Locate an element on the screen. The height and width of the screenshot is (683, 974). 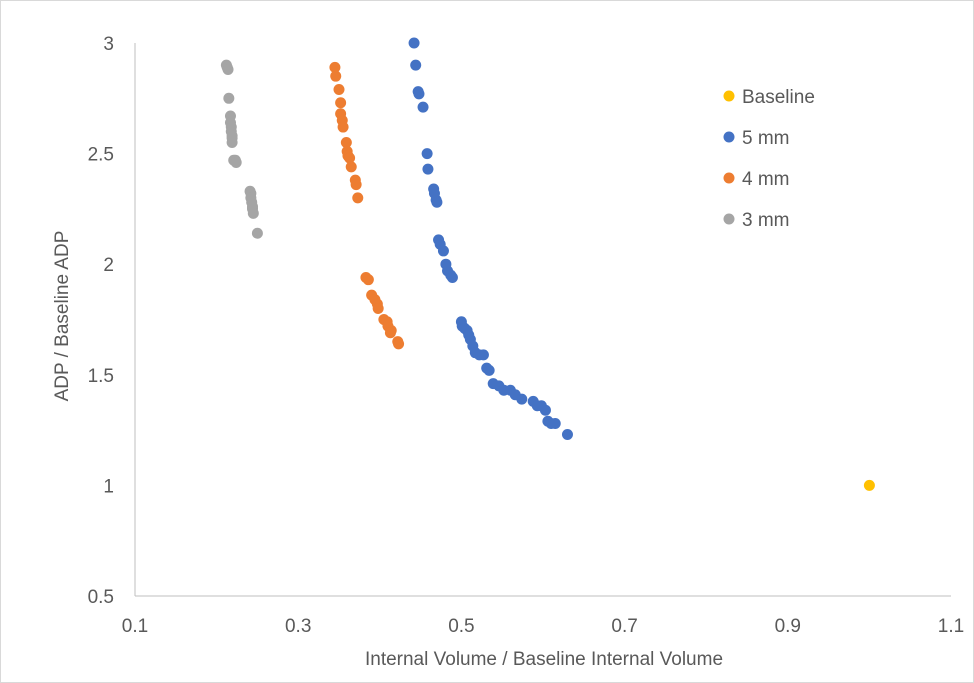
series-baseline is located at coordinates (869, 485).